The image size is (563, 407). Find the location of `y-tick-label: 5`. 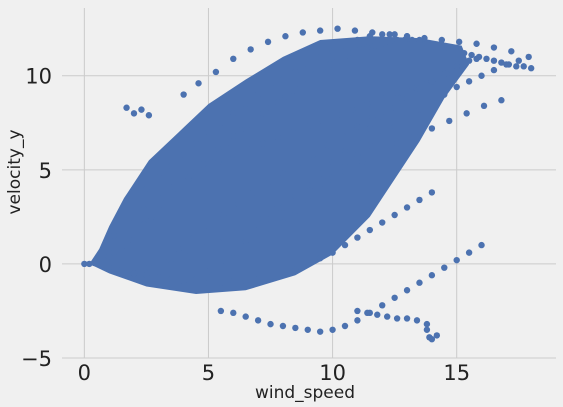

y-tick-label: 5 is located at coordinates (45, 171).